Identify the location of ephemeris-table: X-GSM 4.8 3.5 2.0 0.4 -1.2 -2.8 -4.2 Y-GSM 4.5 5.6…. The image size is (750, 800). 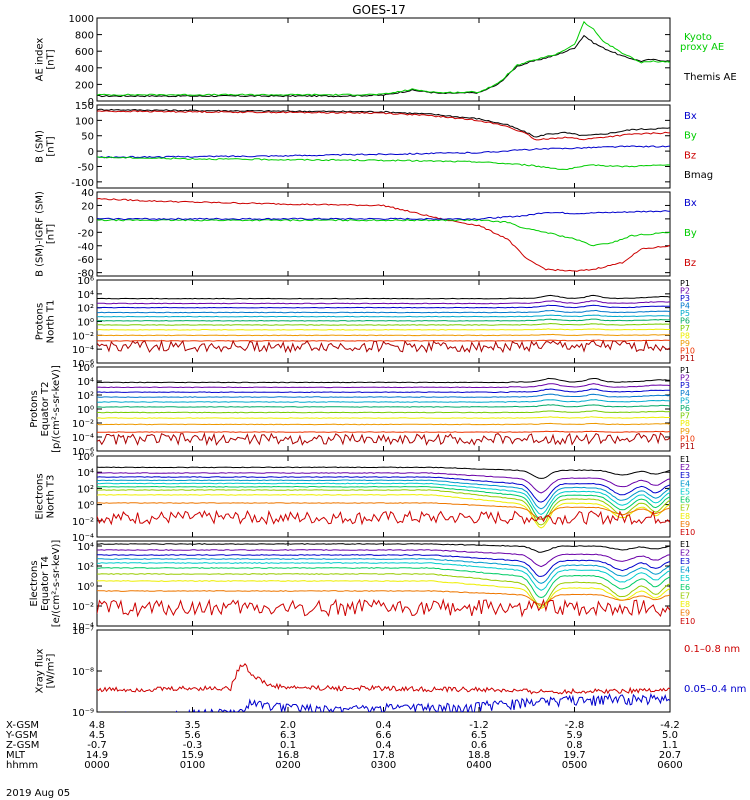
(344, 745).